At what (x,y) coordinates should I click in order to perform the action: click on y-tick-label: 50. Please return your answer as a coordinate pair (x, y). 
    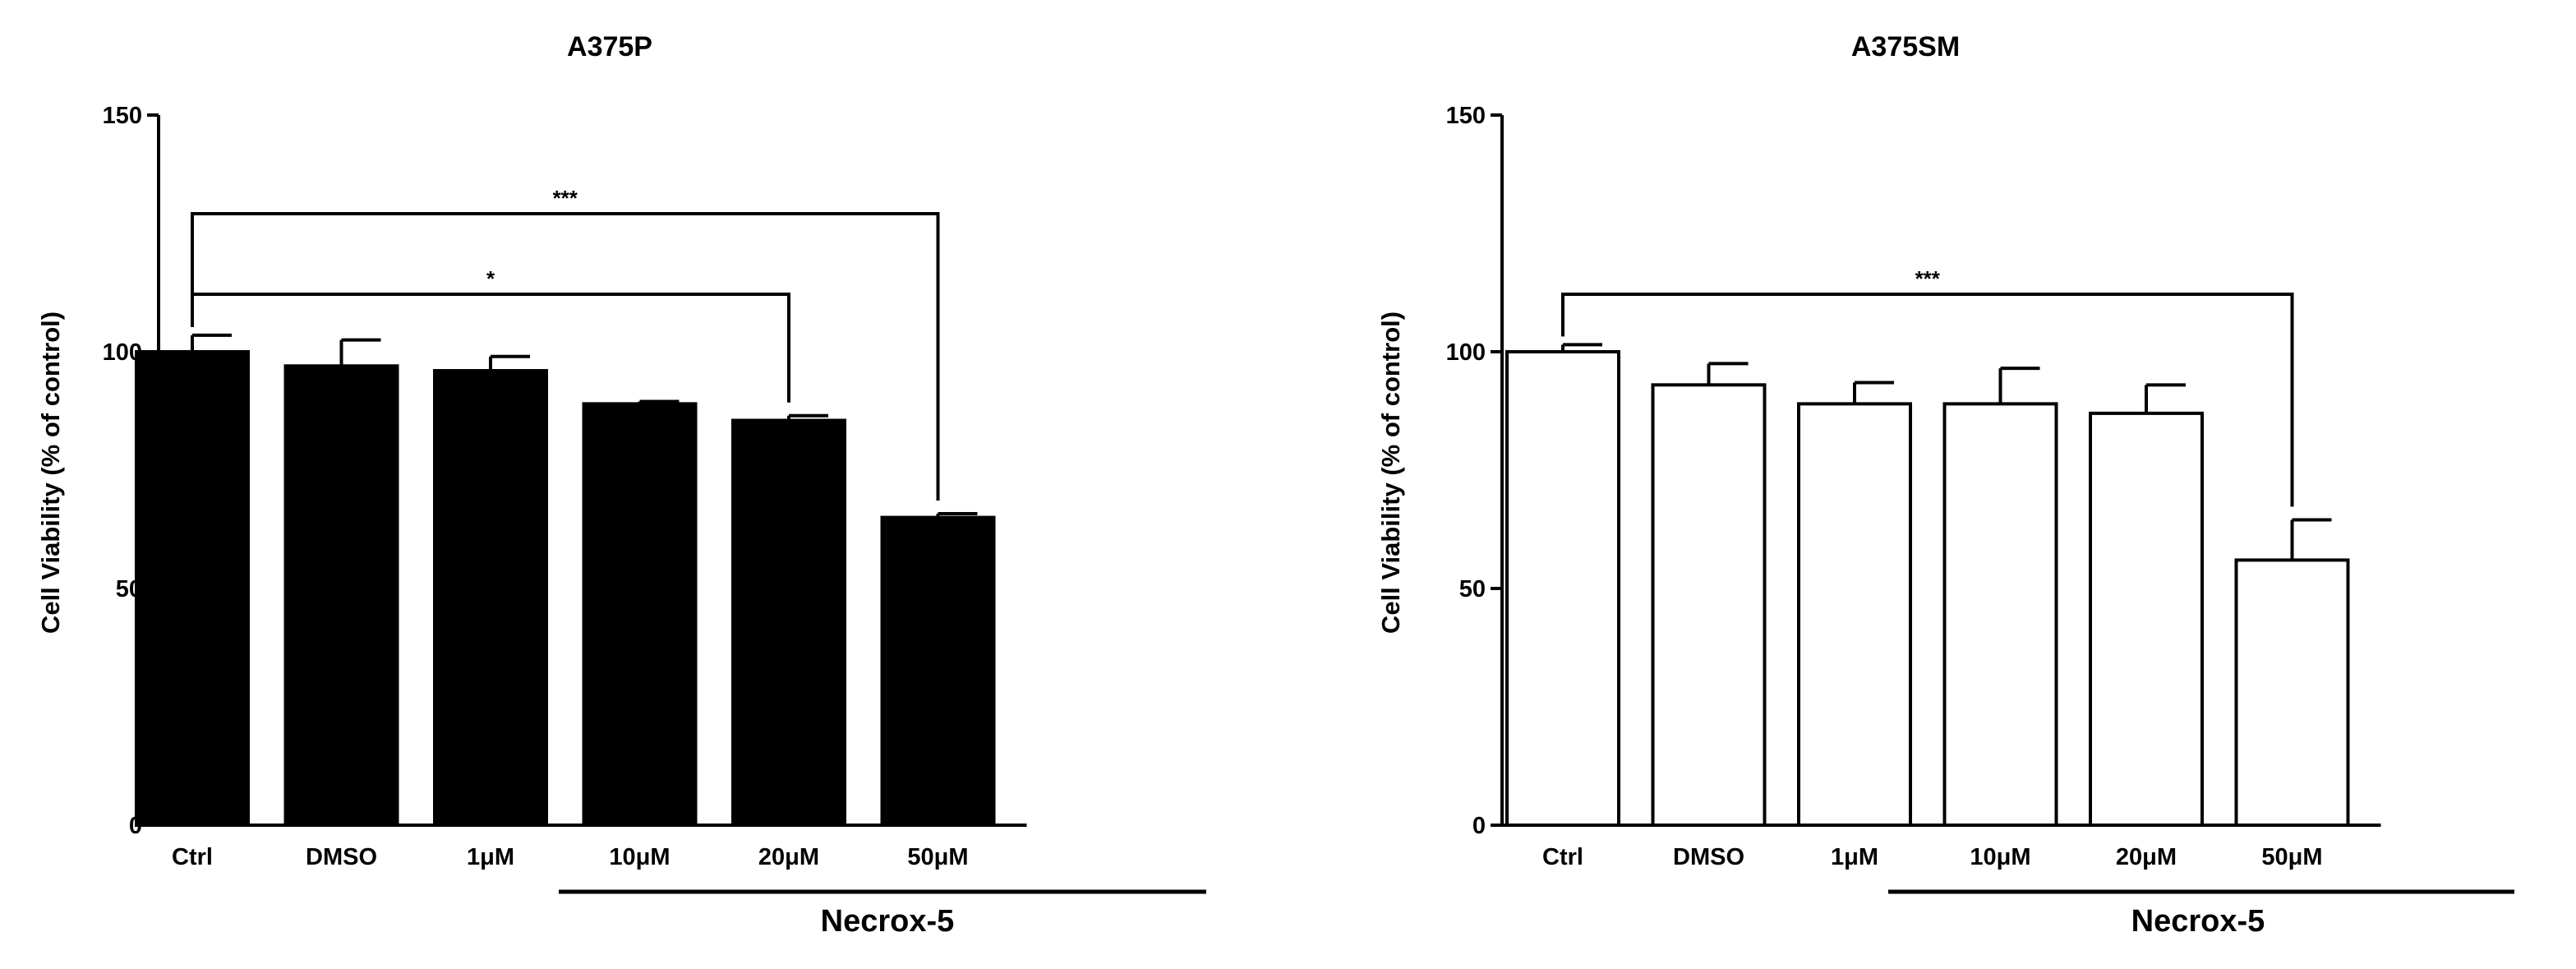
    Looking at the image, I should click on (1472, 589).